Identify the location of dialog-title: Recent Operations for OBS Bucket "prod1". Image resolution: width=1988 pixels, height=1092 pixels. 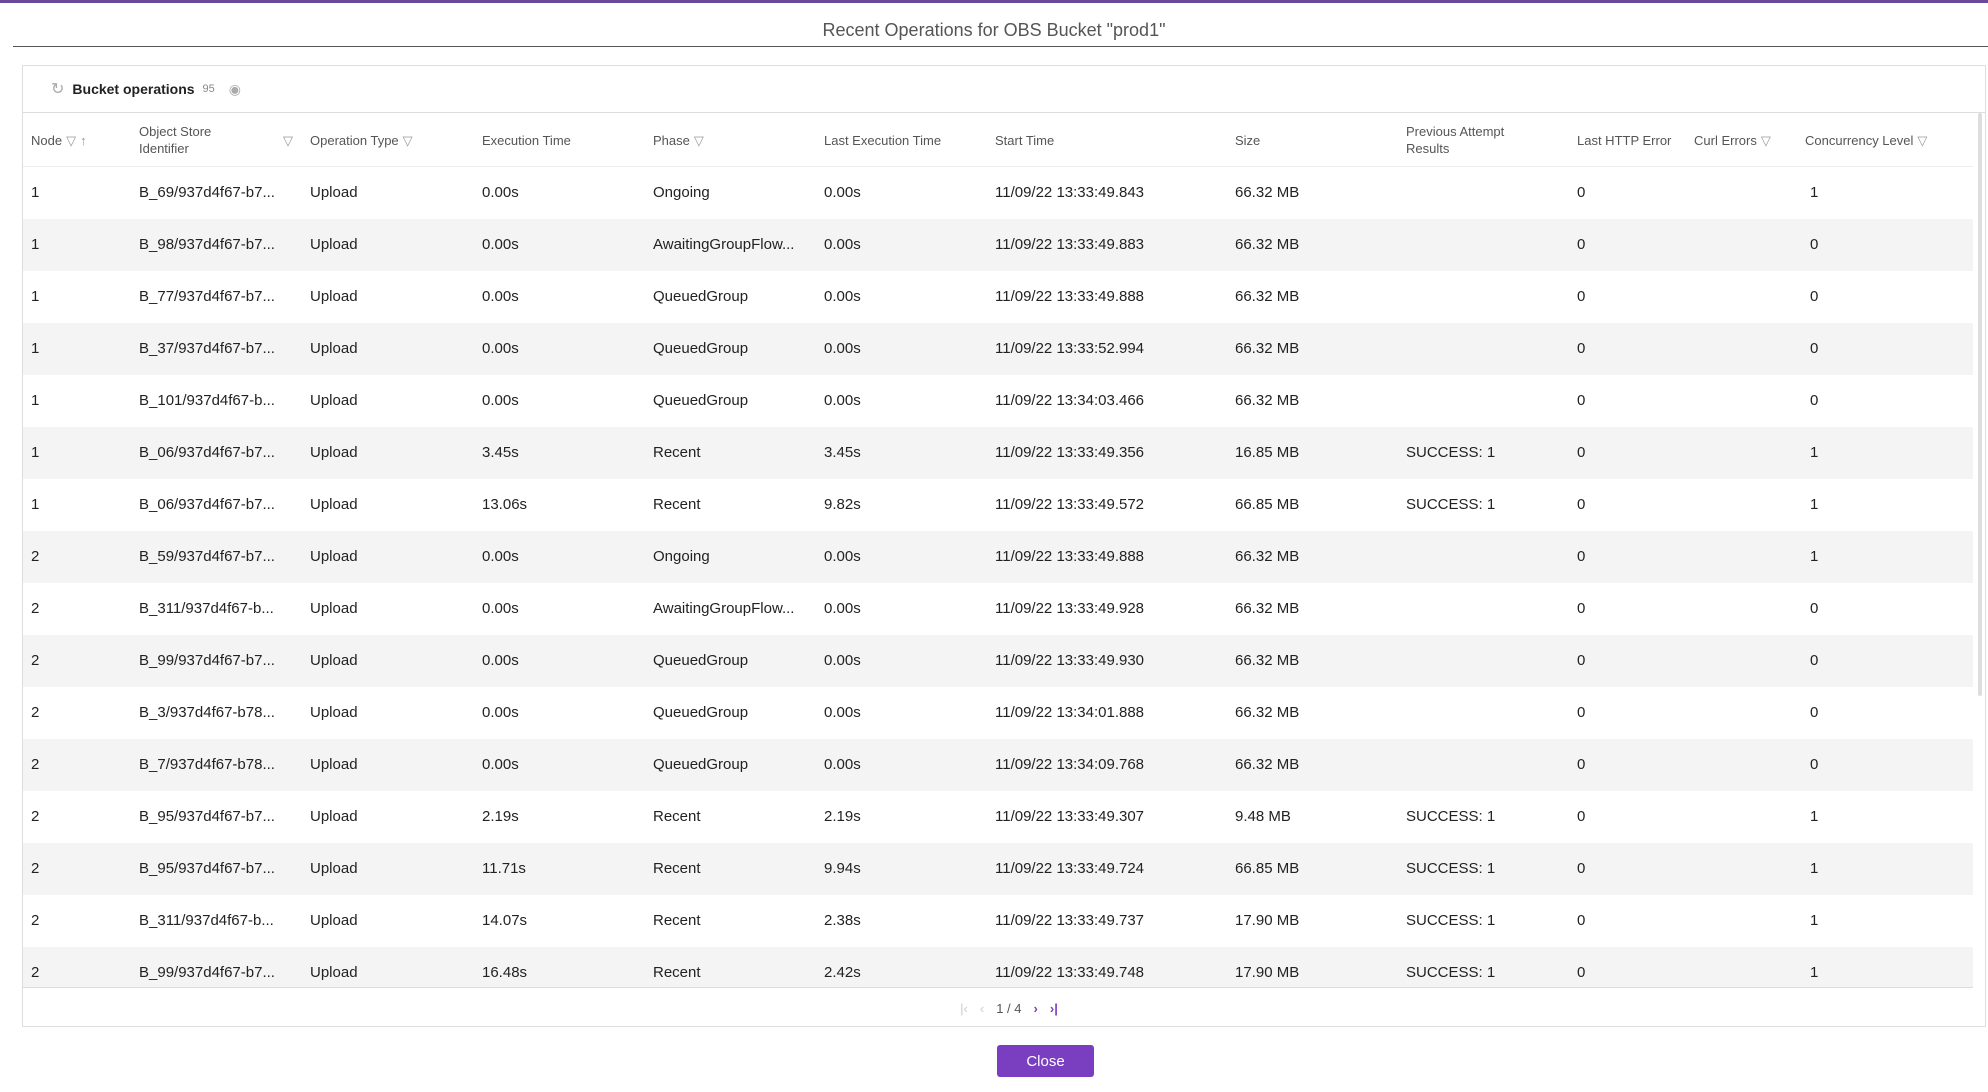
(994, 30).